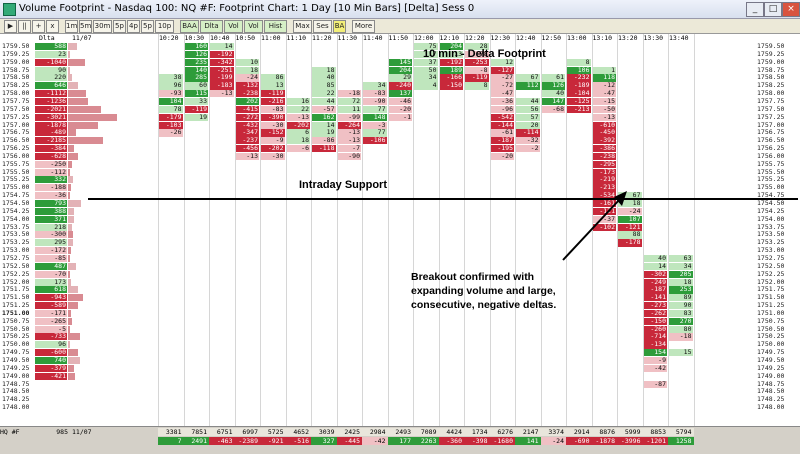 This screenshot has width=800, height=454. I want to click on footprint-cell: -232, so click(579, 78).